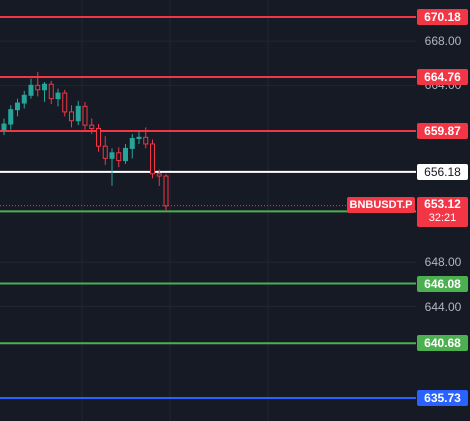  Describe the element at coordinates (381, 204) in the screenshot. I see `symbol-tag: BNBUSDT.P` at that location.